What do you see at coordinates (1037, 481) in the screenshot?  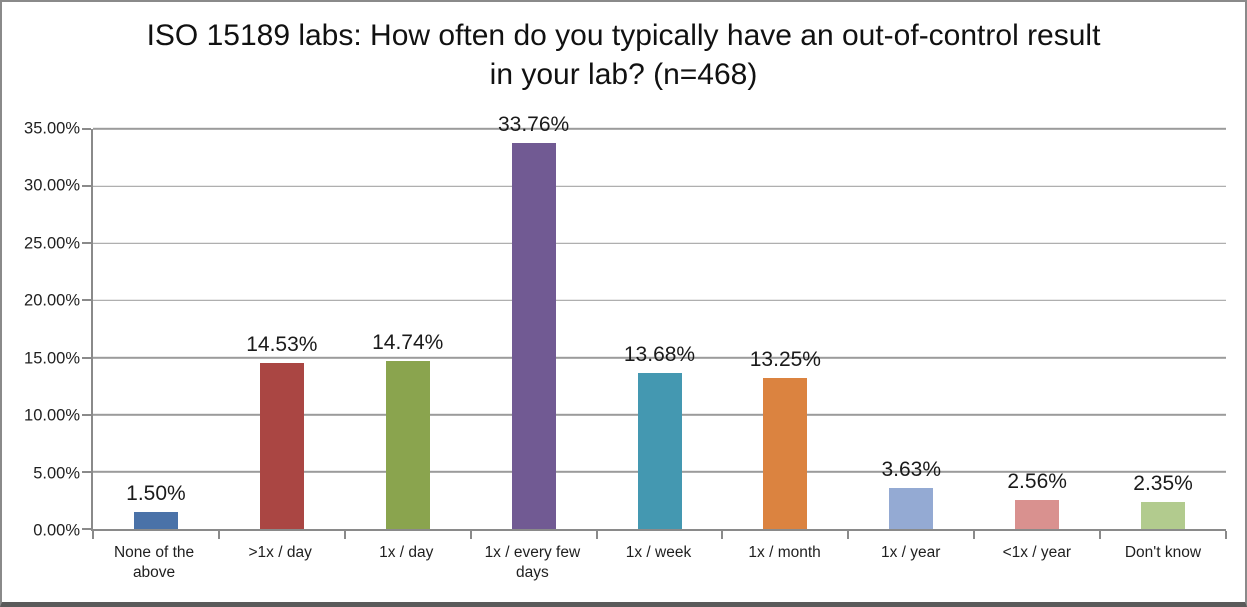 I see `bar-value-label: 2.56%` at bounding box center [1037, 481].